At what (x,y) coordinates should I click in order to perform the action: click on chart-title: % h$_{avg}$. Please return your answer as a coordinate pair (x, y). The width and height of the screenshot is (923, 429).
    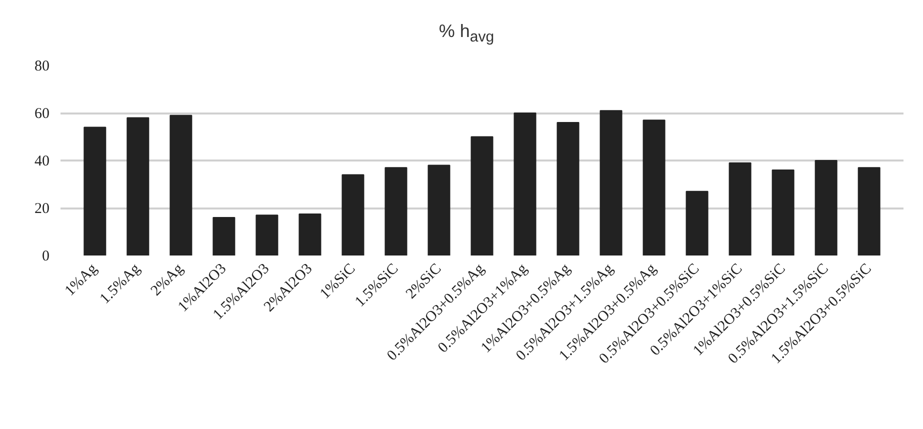
    Looking at the image, I should click on (466, 34).